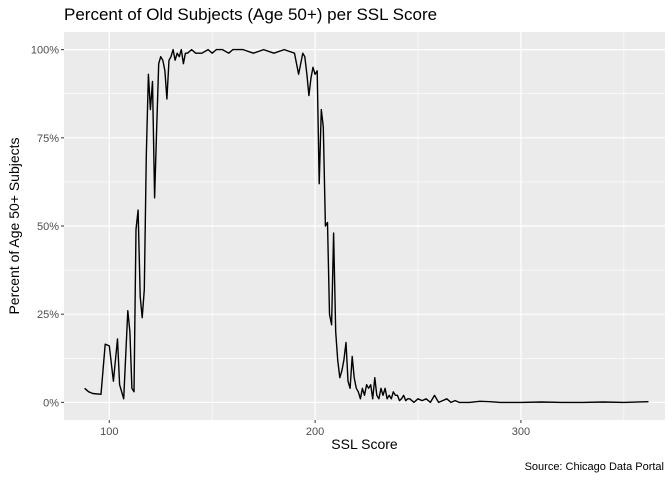  I want to click on x-tick-label: 100, so click(109, 432).